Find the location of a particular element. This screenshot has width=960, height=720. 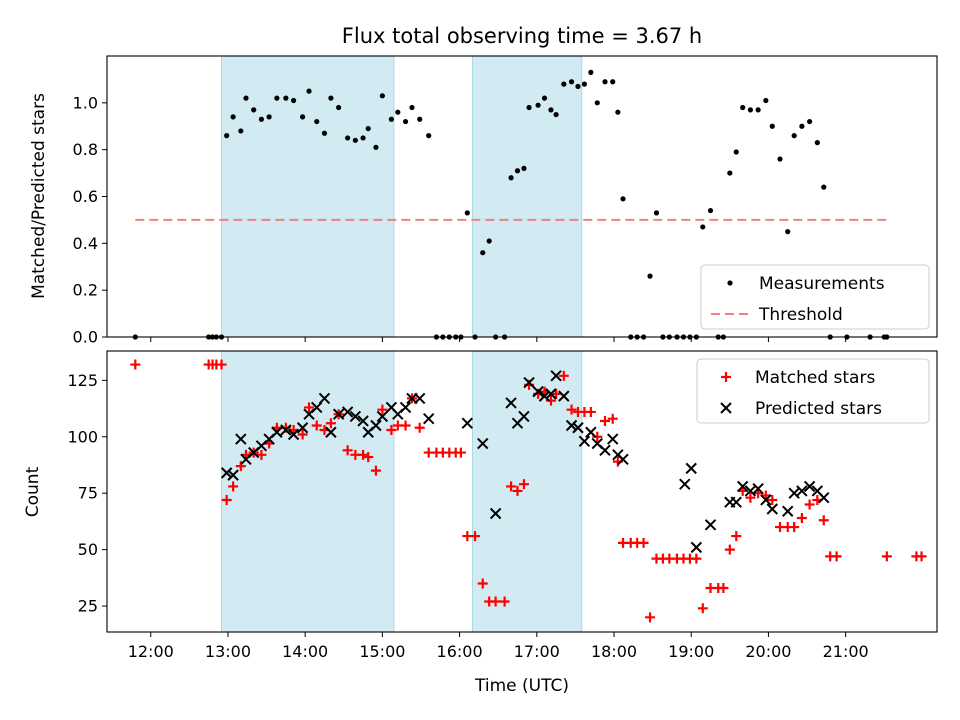

legend-label: Measurements is located at coordinates (822, 284).